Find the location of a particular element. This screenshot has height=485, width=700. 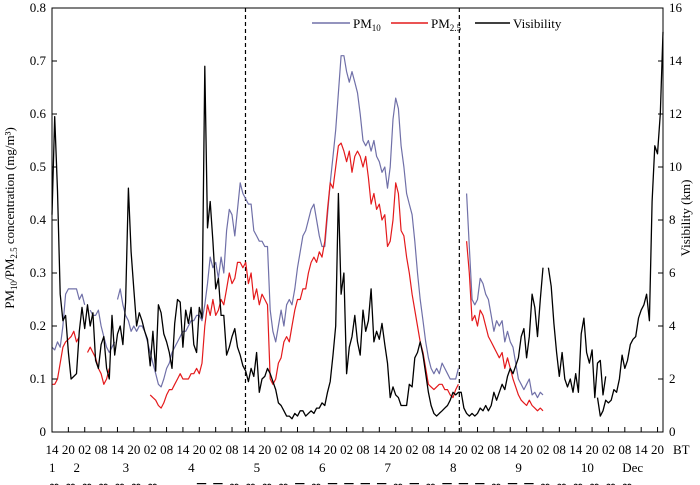

right-tick-label: 0 is located at coordinates (672, 431).